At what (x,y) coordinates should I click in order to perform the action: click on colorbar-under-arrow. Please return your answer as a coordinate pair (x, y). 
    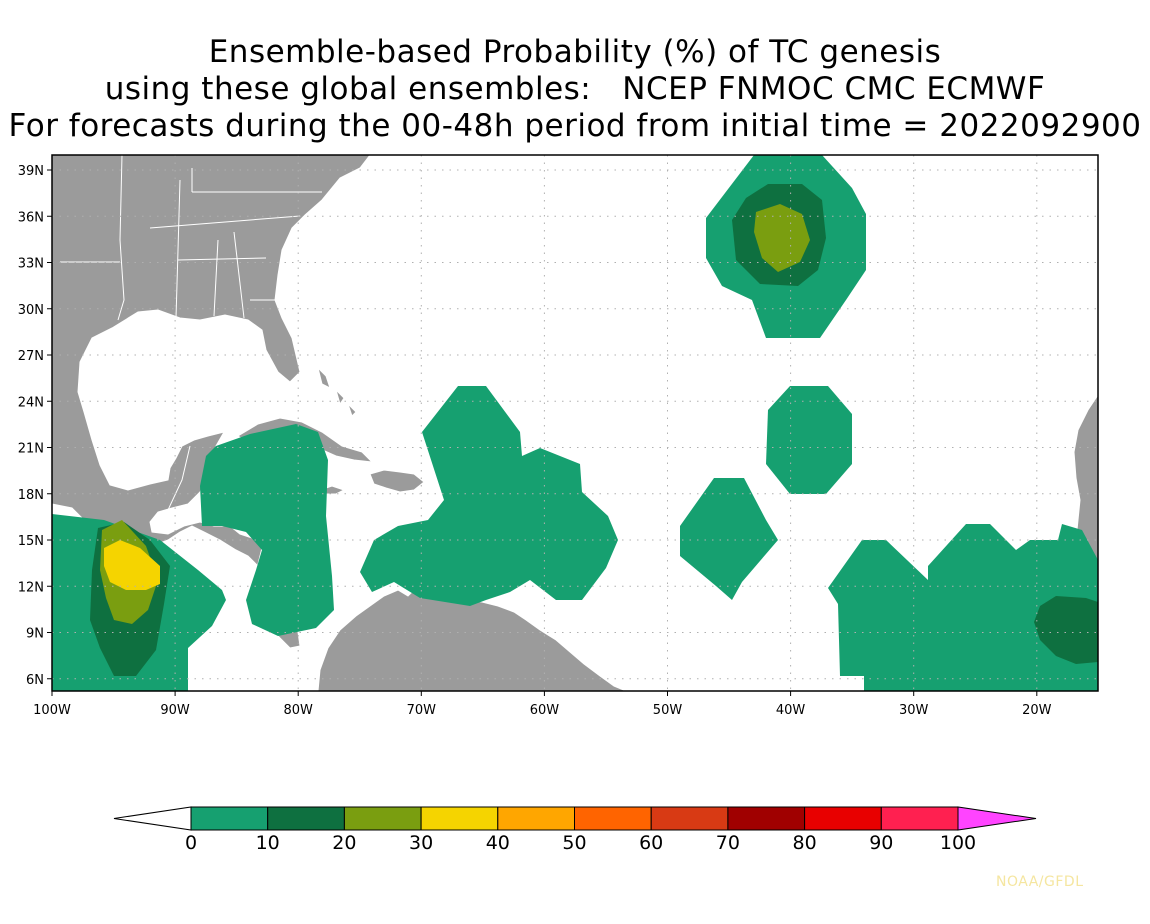
    Looking at the image, I should click on (152, 818).